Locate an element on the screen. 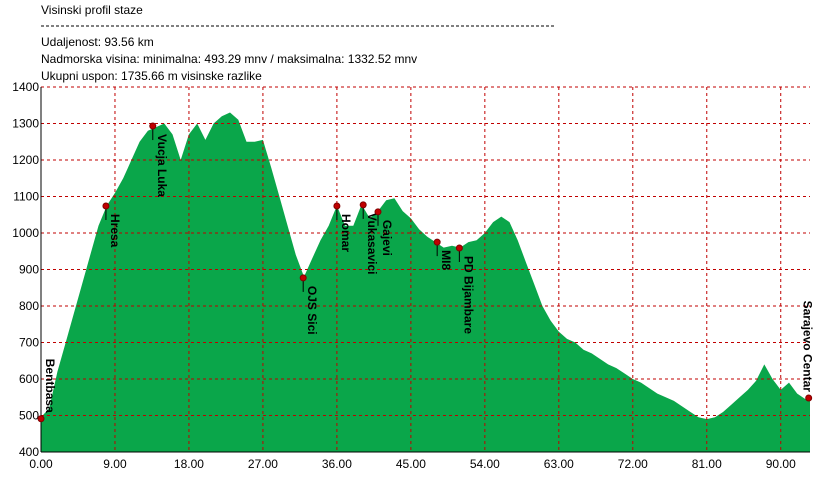 The width and height of the screenshot is (829, 479). x-tick-label: 81.00 is located at coordinates (707, 464).